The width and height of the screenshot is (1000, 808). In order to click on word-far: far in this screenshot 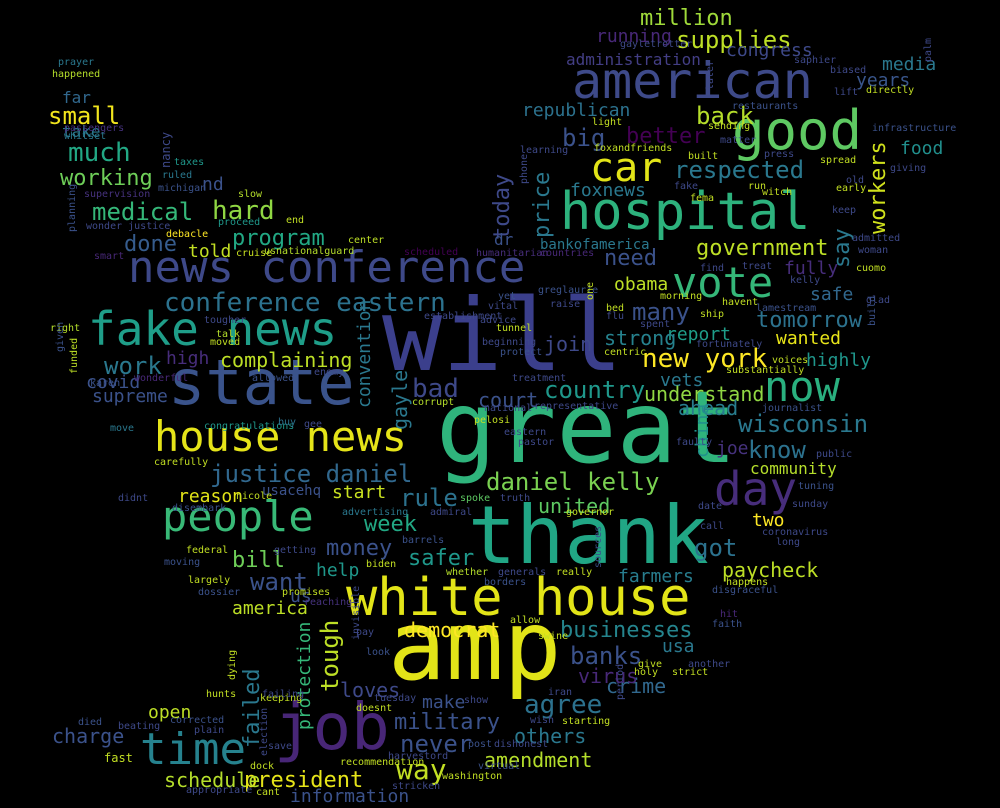, I will do `click(76, 97)`.